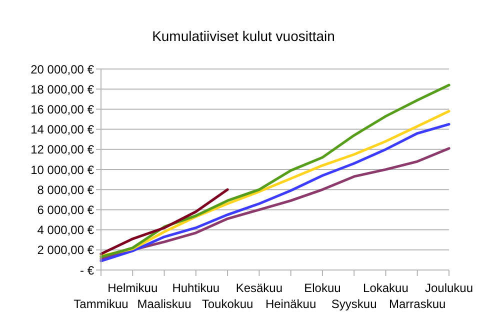 The width and height of the screenshot is (487, 334). Describe the element at coordinates (259, 288) in the screenshot. I see `x-tick-label: Kesäkuu` at that location.